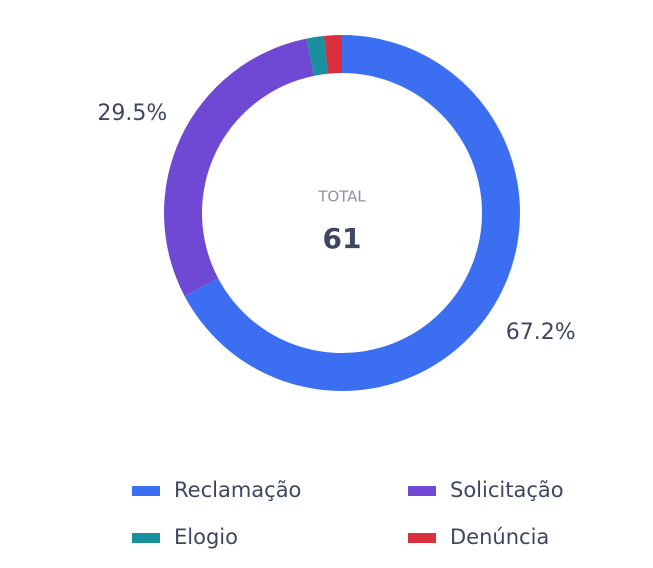 Image resolution: width=653 pixels, height=568 pixels. What do you see at coordinates (132, 113) in the screenshot?
I see `value-label: 29.5%` at bounding box center [132, 113].